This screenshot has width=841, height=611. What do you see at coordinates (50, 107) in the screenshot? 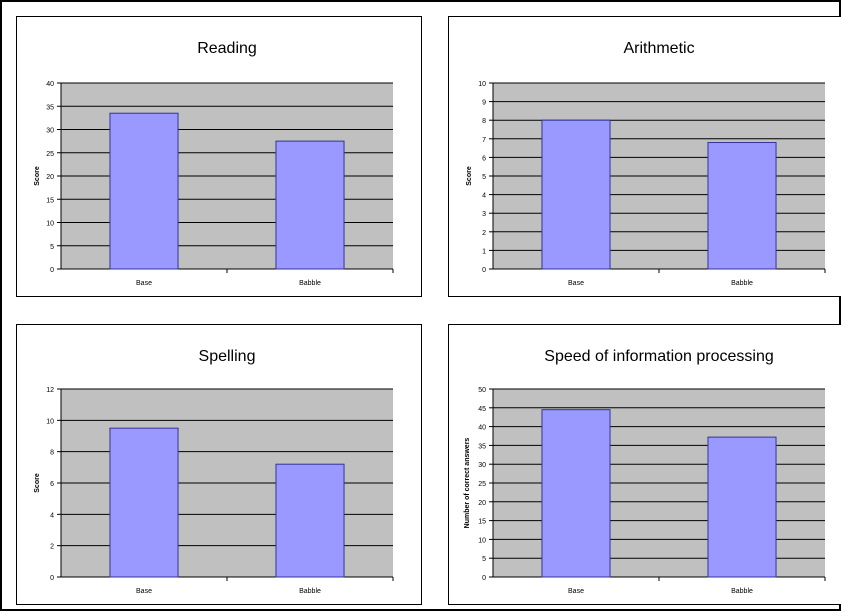
I see `reading-y-tick-label: 35` at bounding box center [50, 107].